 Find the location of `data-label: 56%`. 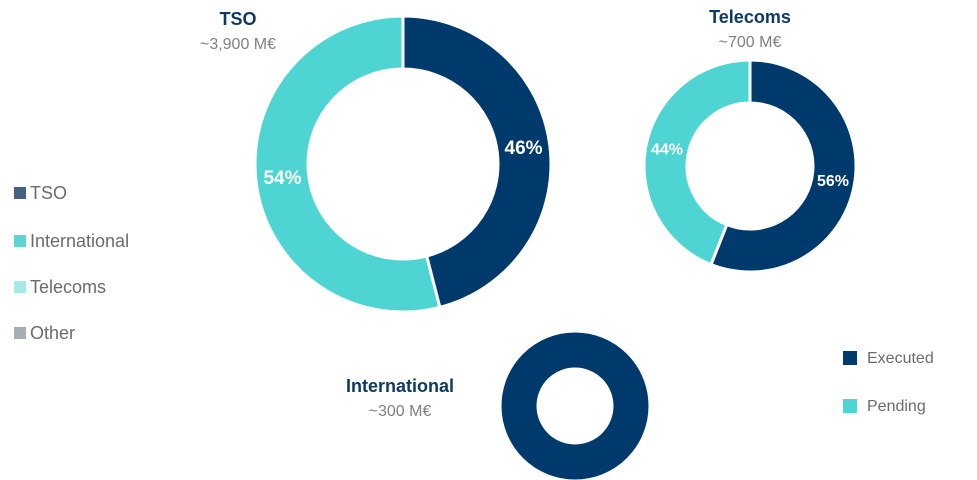

data-label: 56% is located at coordinates (833, 181).